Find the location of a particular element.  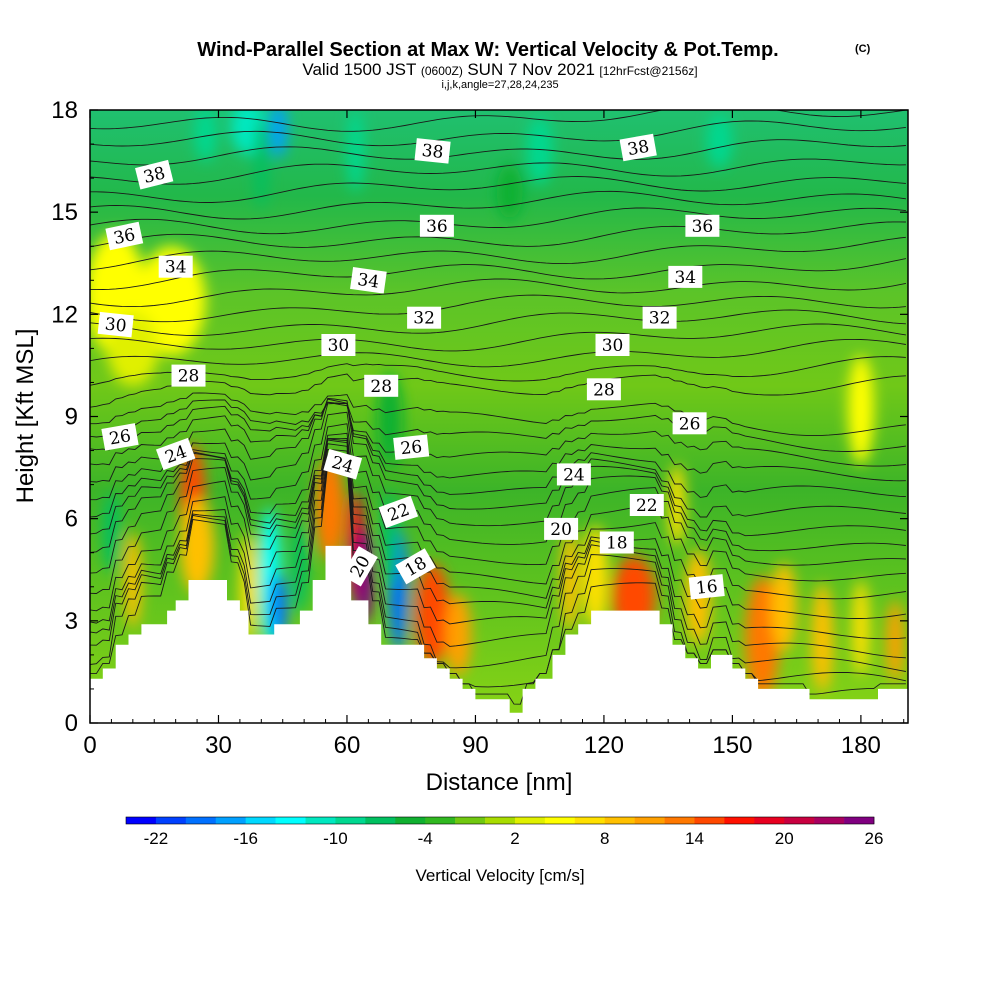

y-tick-label: 15 is located at coordinates (64, 212).